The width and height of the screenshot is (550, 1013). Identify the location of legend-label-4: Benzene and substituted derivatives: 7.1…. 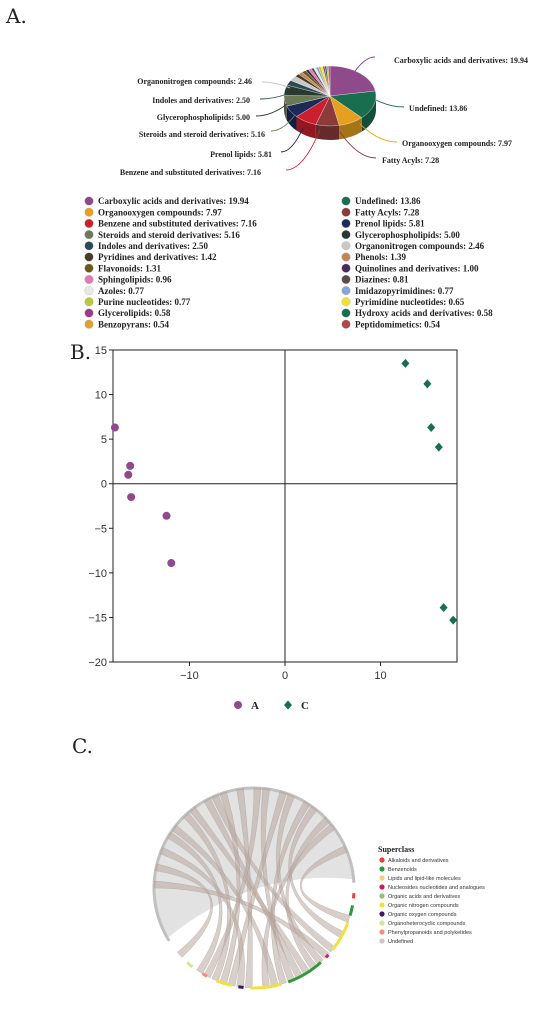
(177, 224).